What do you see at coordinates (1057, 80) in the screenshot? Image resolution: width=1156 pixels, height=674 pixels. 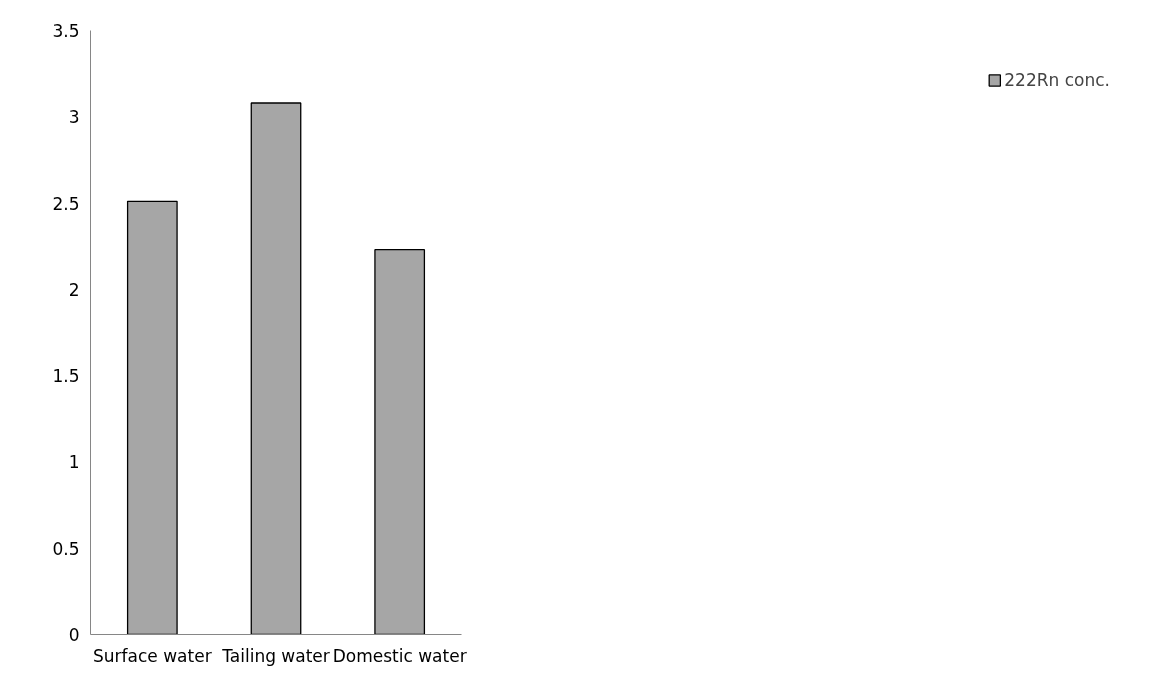 I see `legend-label: 222Rn conc.` at bounding box center [1057, 80].